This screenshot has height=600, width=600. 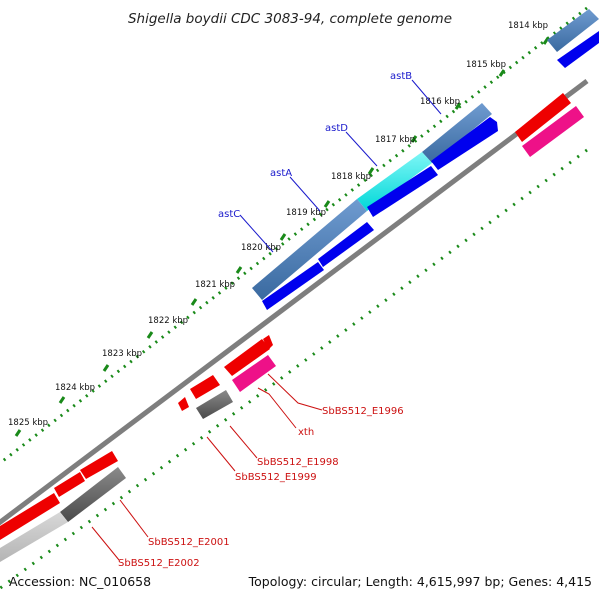 What do you see at coordinates (168, 321) in the screenshot?
I see `tick-label: 1822 kbp` at bounding box center [168, 321].